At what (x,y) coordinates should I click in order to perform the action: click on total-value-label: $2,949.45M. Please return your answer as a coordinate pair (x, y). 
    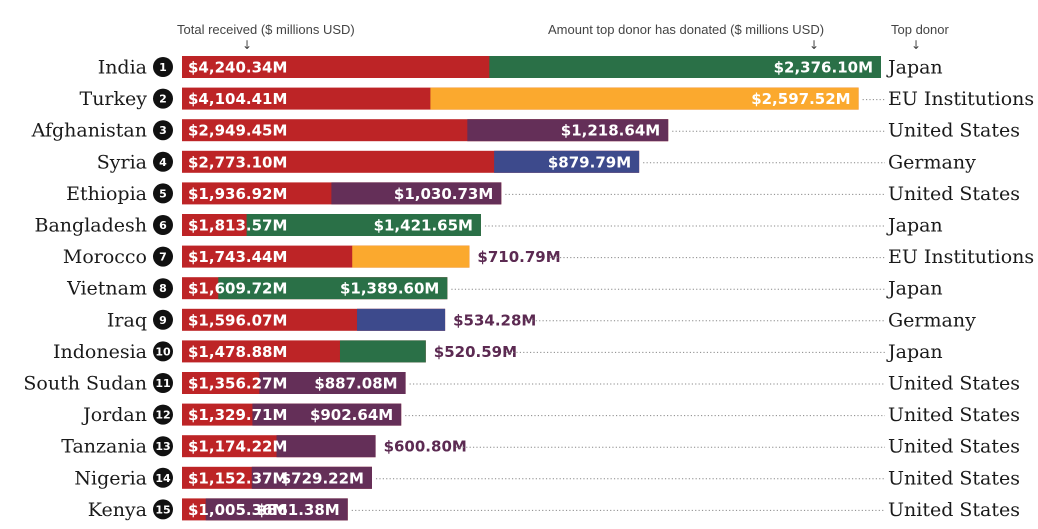
    Looking at the image, I should click on (237, 131).